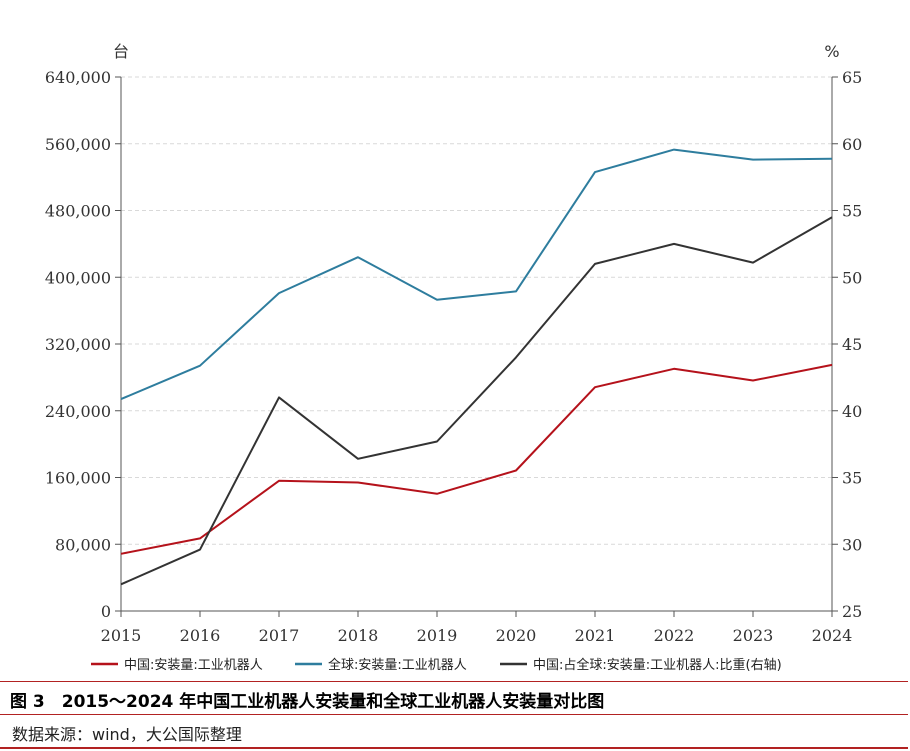 The height and width of the screenshot is (751, 910). What do you see at coordinates (657, 665) in the screenshot?
I see `legend-label-2: 中国:占全球:安装量:工业机器人:比重(右轴)` at bounding box center [657, 665].